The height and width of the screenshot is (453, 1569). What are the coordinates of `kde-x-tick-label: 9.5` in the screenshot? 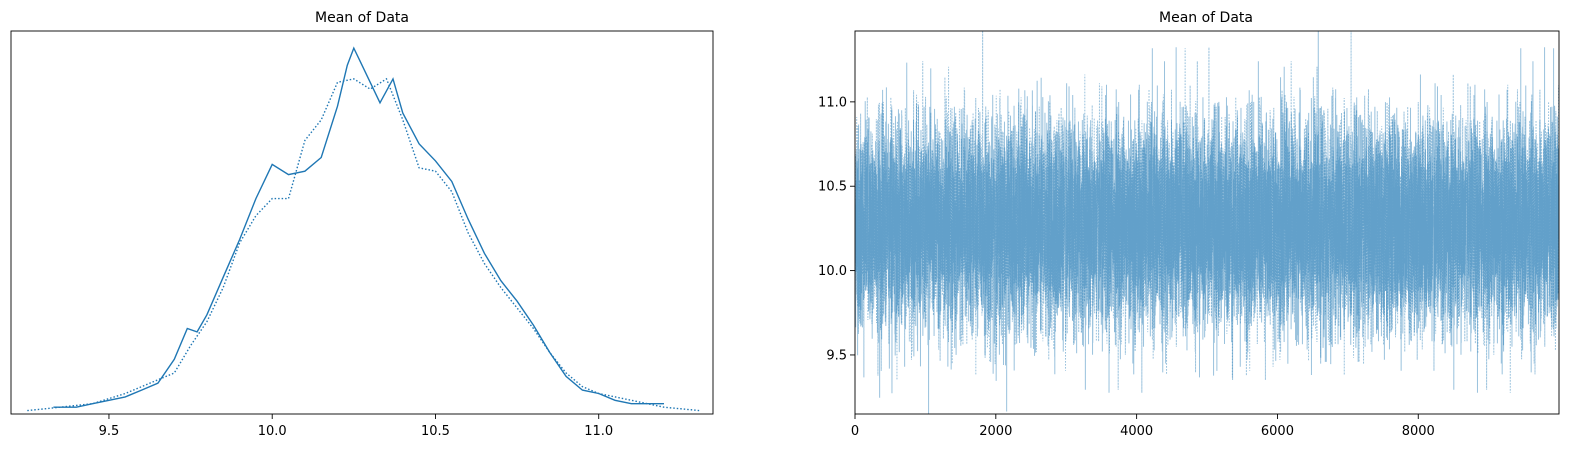 It's located at (109, 431).